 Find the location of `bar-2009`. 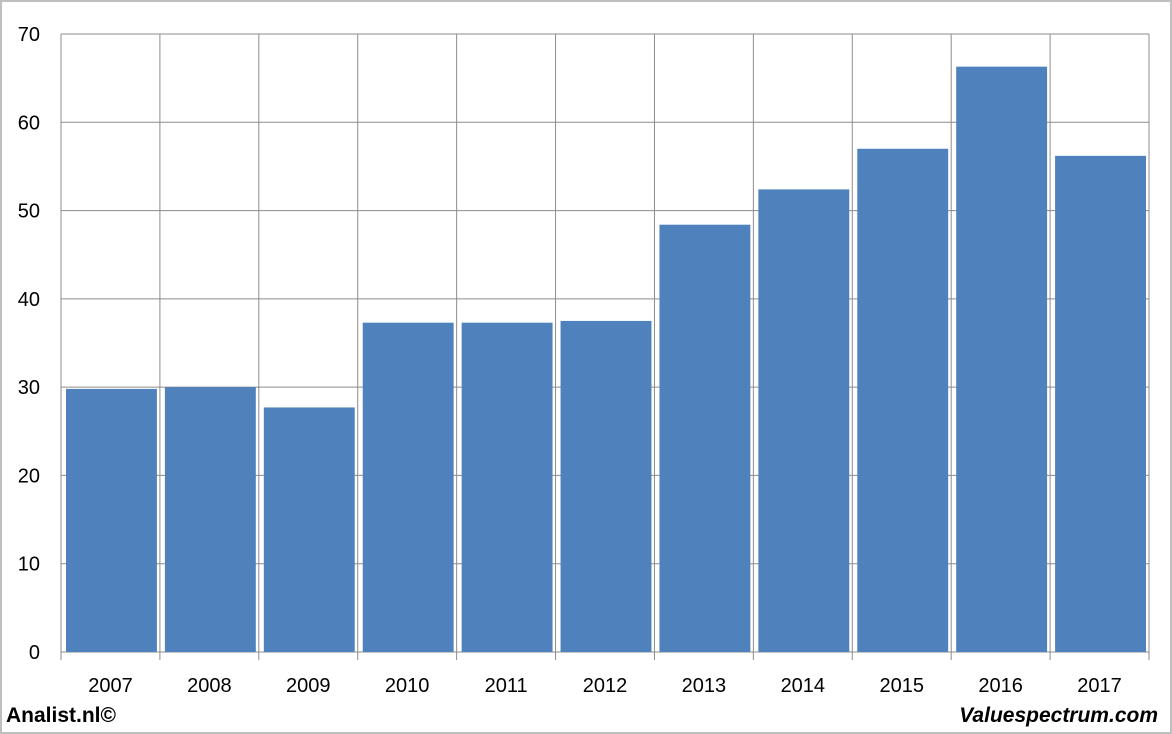

bar-2009 is located at coordinates (309, 529).